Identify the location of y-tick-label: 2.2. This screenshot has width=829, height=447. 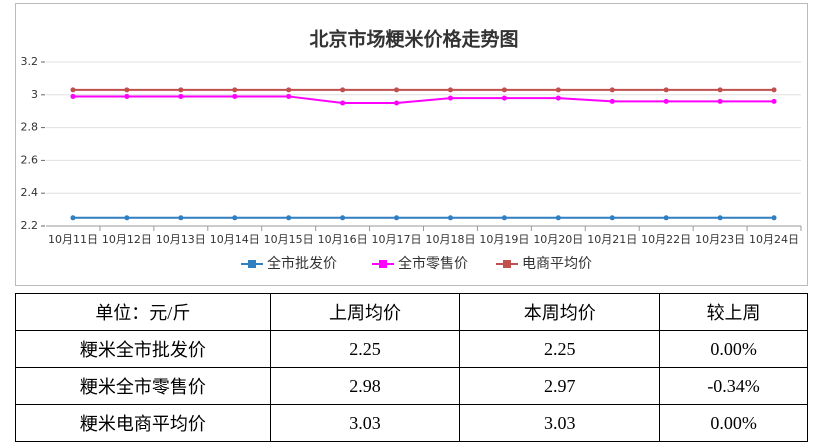
(30, 225).